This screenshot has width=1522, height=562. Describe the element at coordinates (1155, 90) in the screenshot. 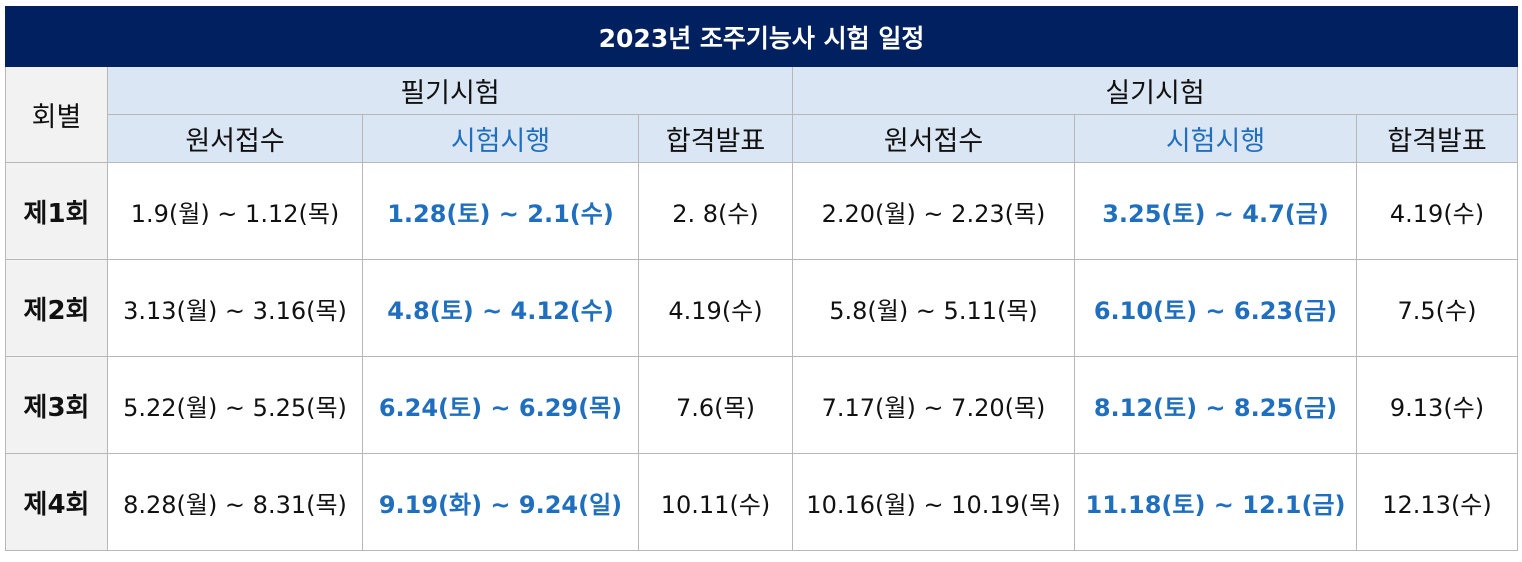

I see `practical-exam-header: 실기시험` at that location.